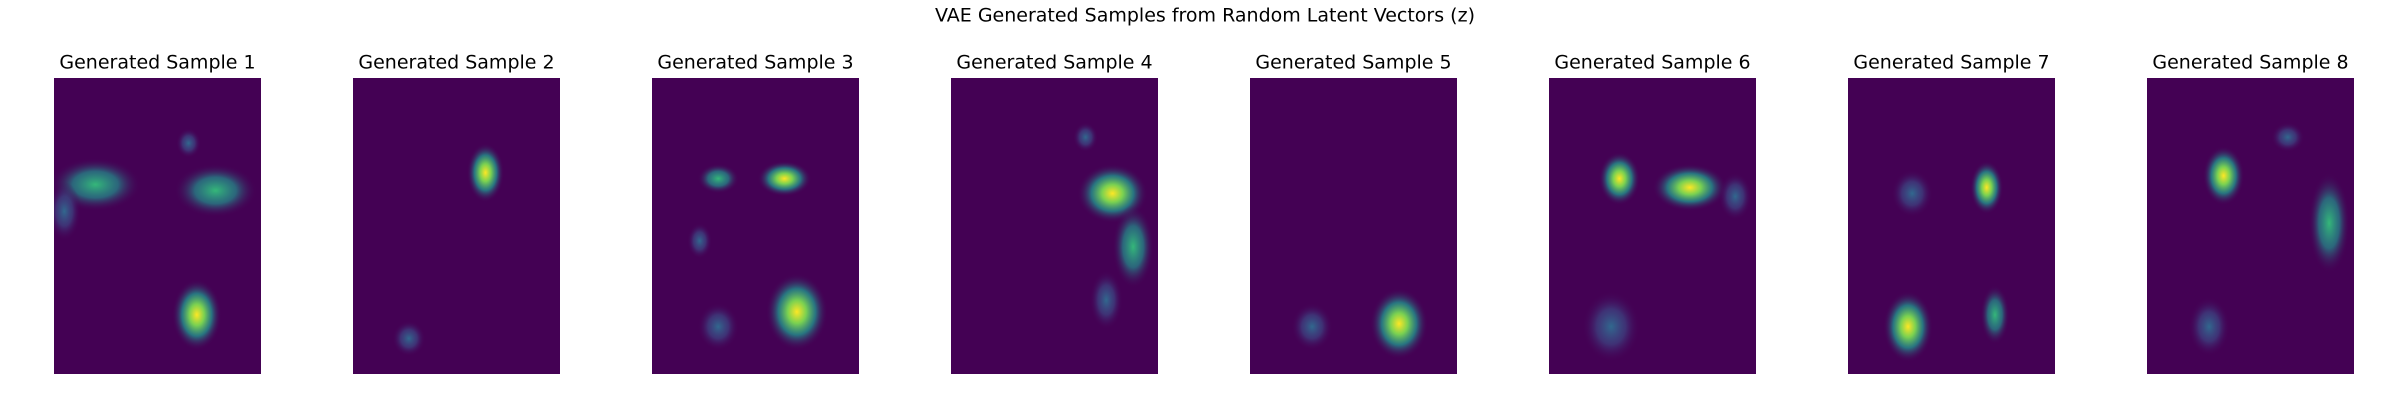 This screenshot has width=2400, height=400. Describe the element at coordinates (1951, 63) in the screenshot. I see `panel-title: Generated Sample 7` at that location.